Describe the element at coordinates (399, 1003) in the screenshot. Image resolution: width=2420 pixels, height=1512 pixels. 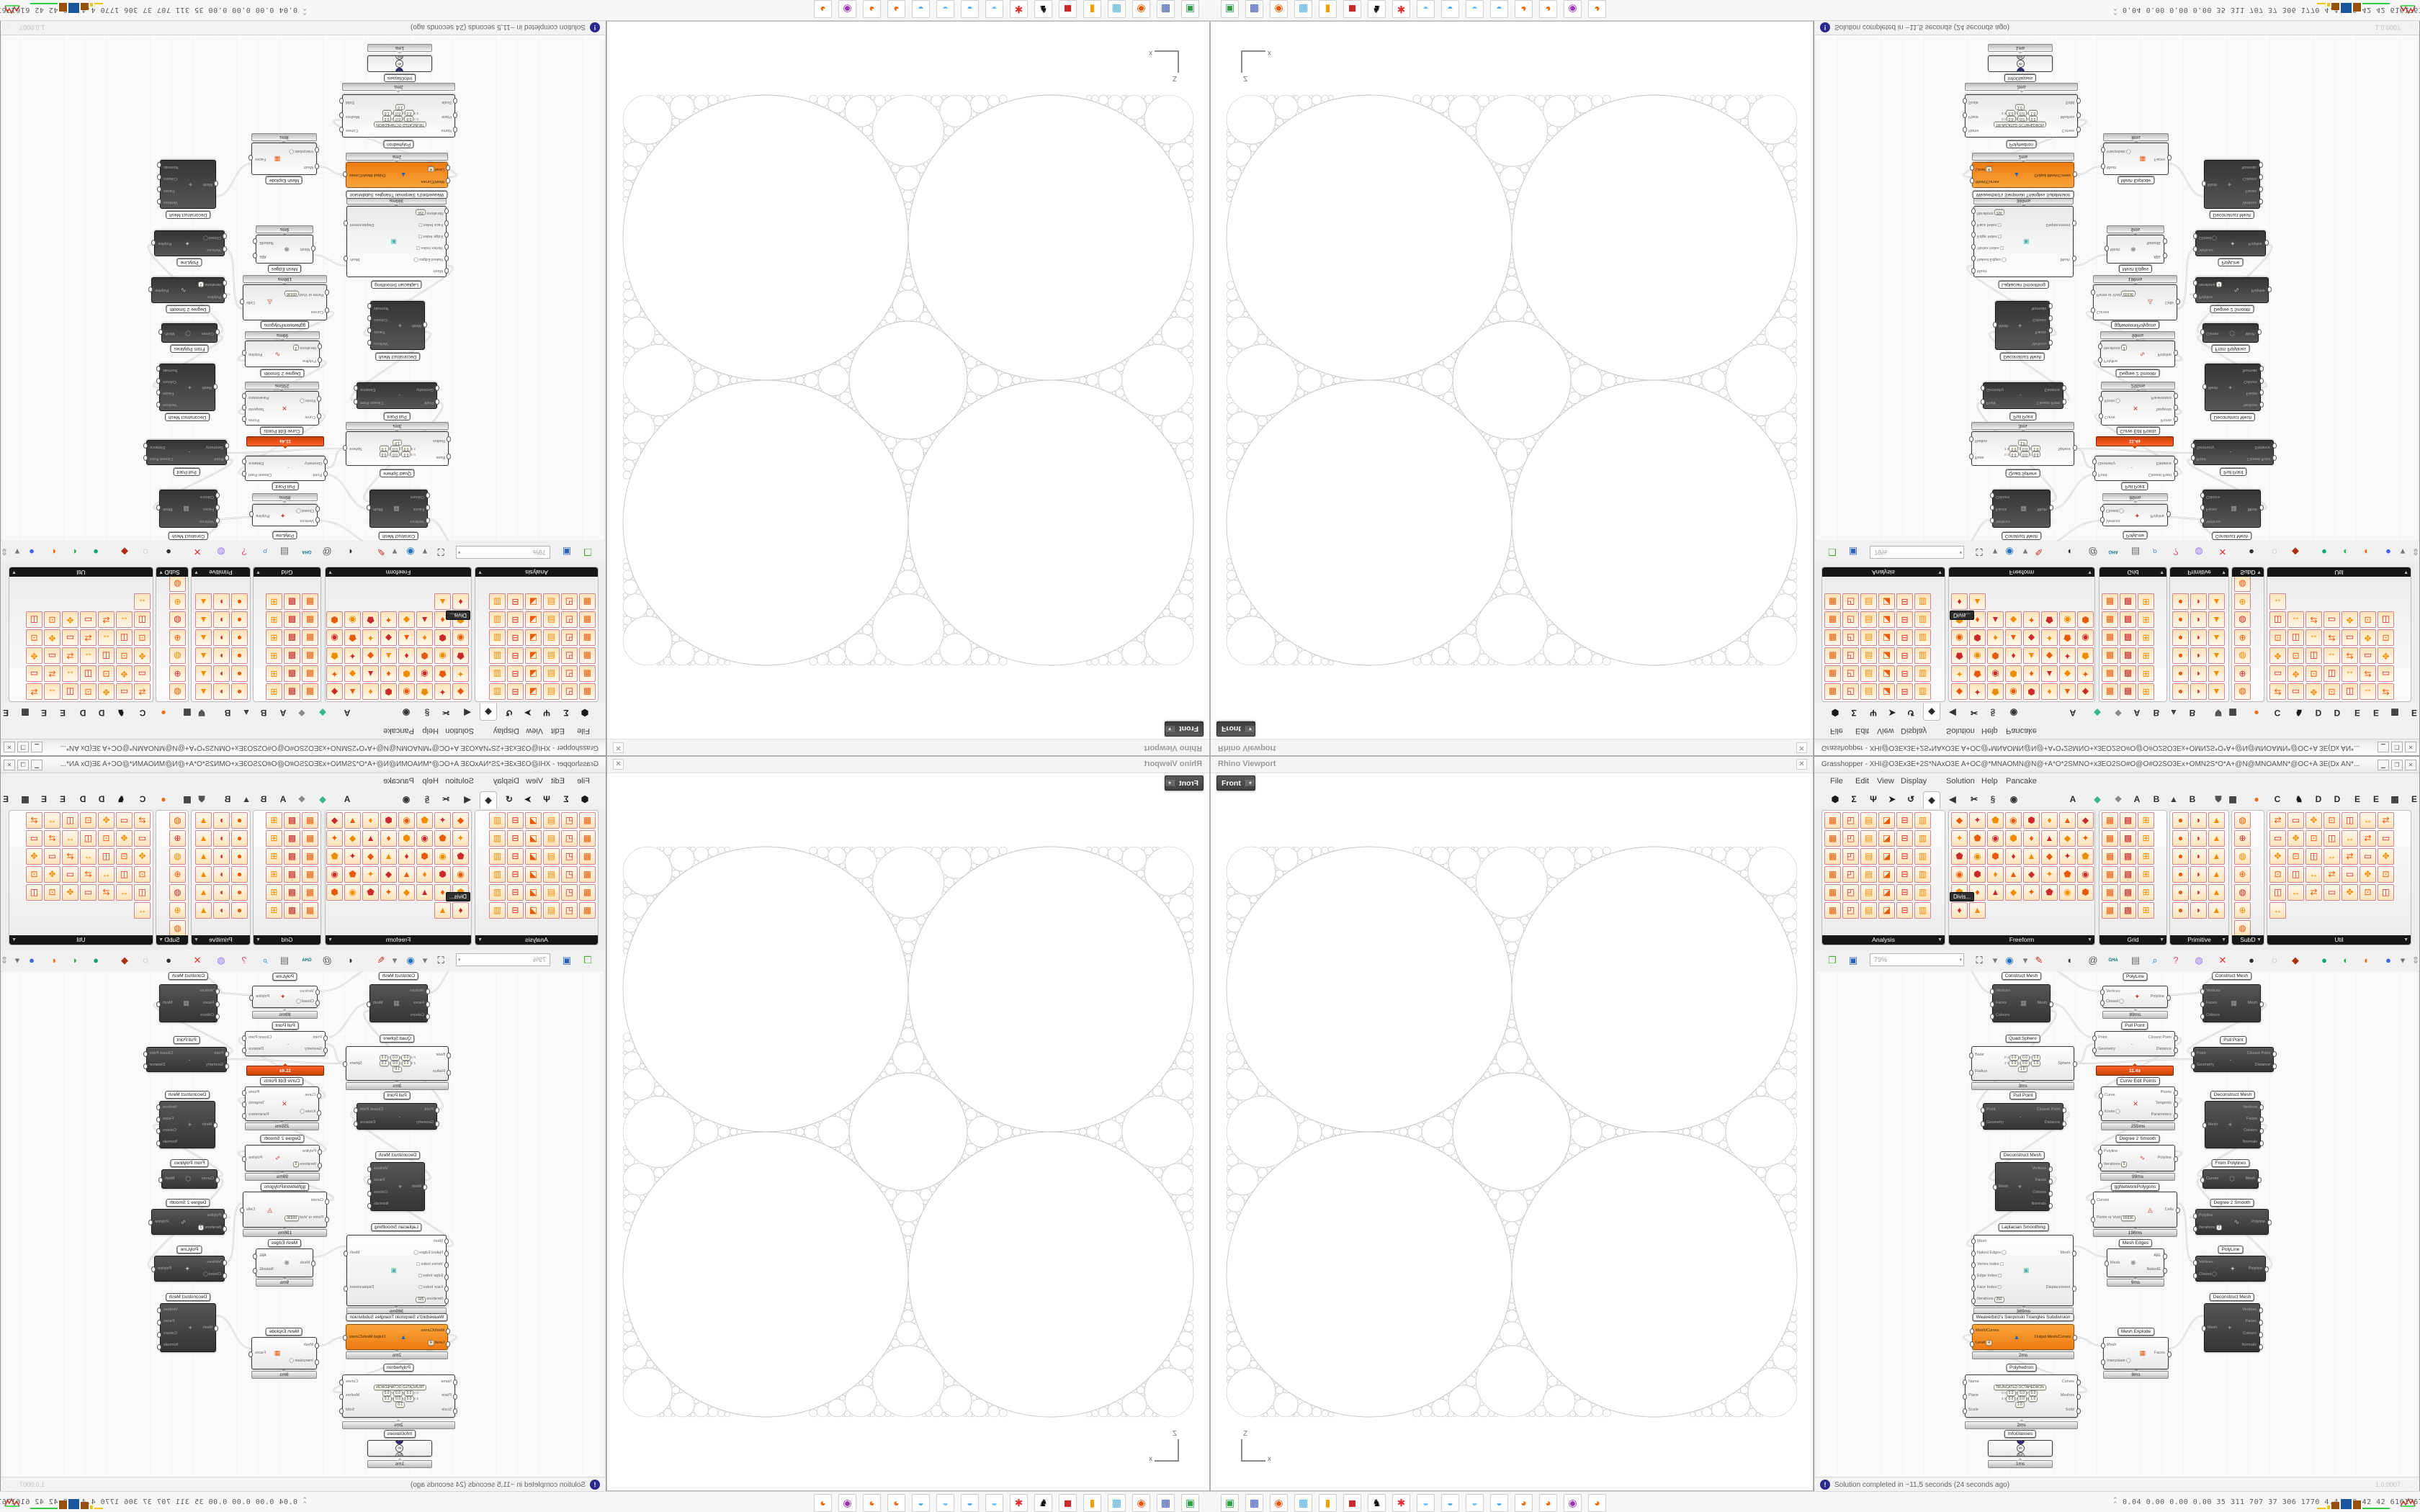
I see `gh-node-construct-mesh: Vertices Faces Colours ▦ Mesh` at that location.